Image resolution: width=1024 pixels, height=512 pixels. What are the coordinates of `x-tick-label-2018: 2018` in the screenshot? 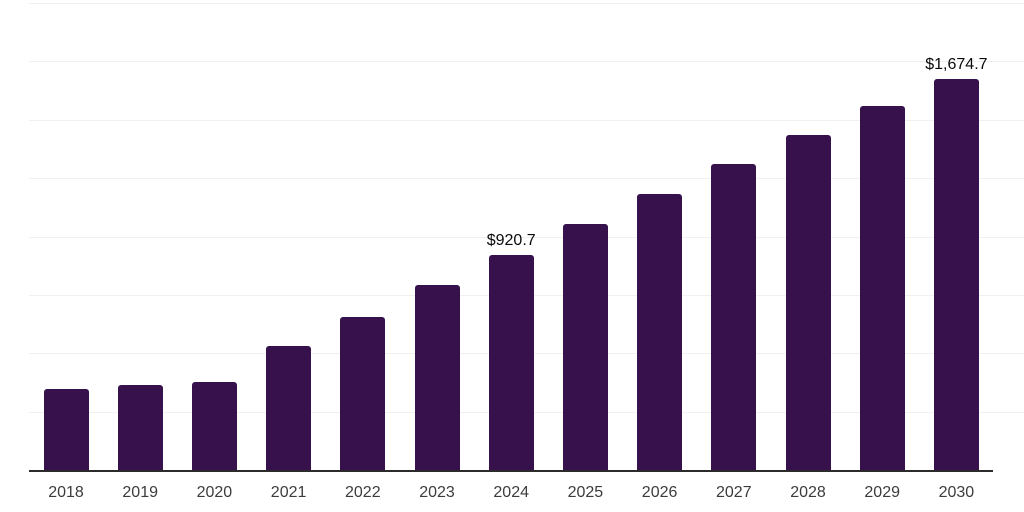 It's located at (66, 492).